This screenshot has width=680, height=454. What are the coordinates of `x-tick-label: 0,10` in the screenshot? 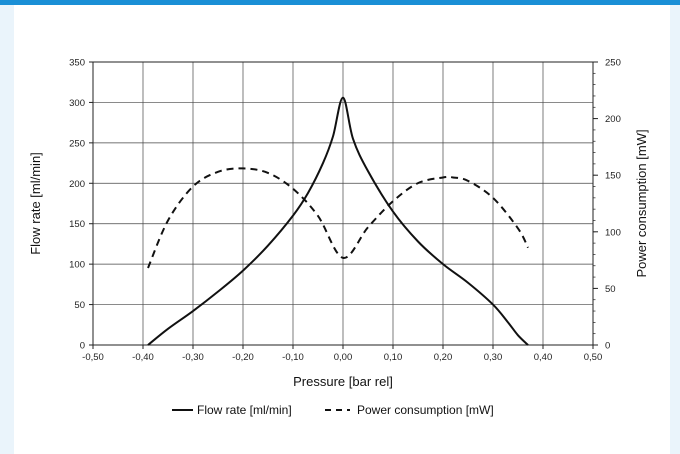 It's located at (393, 357).